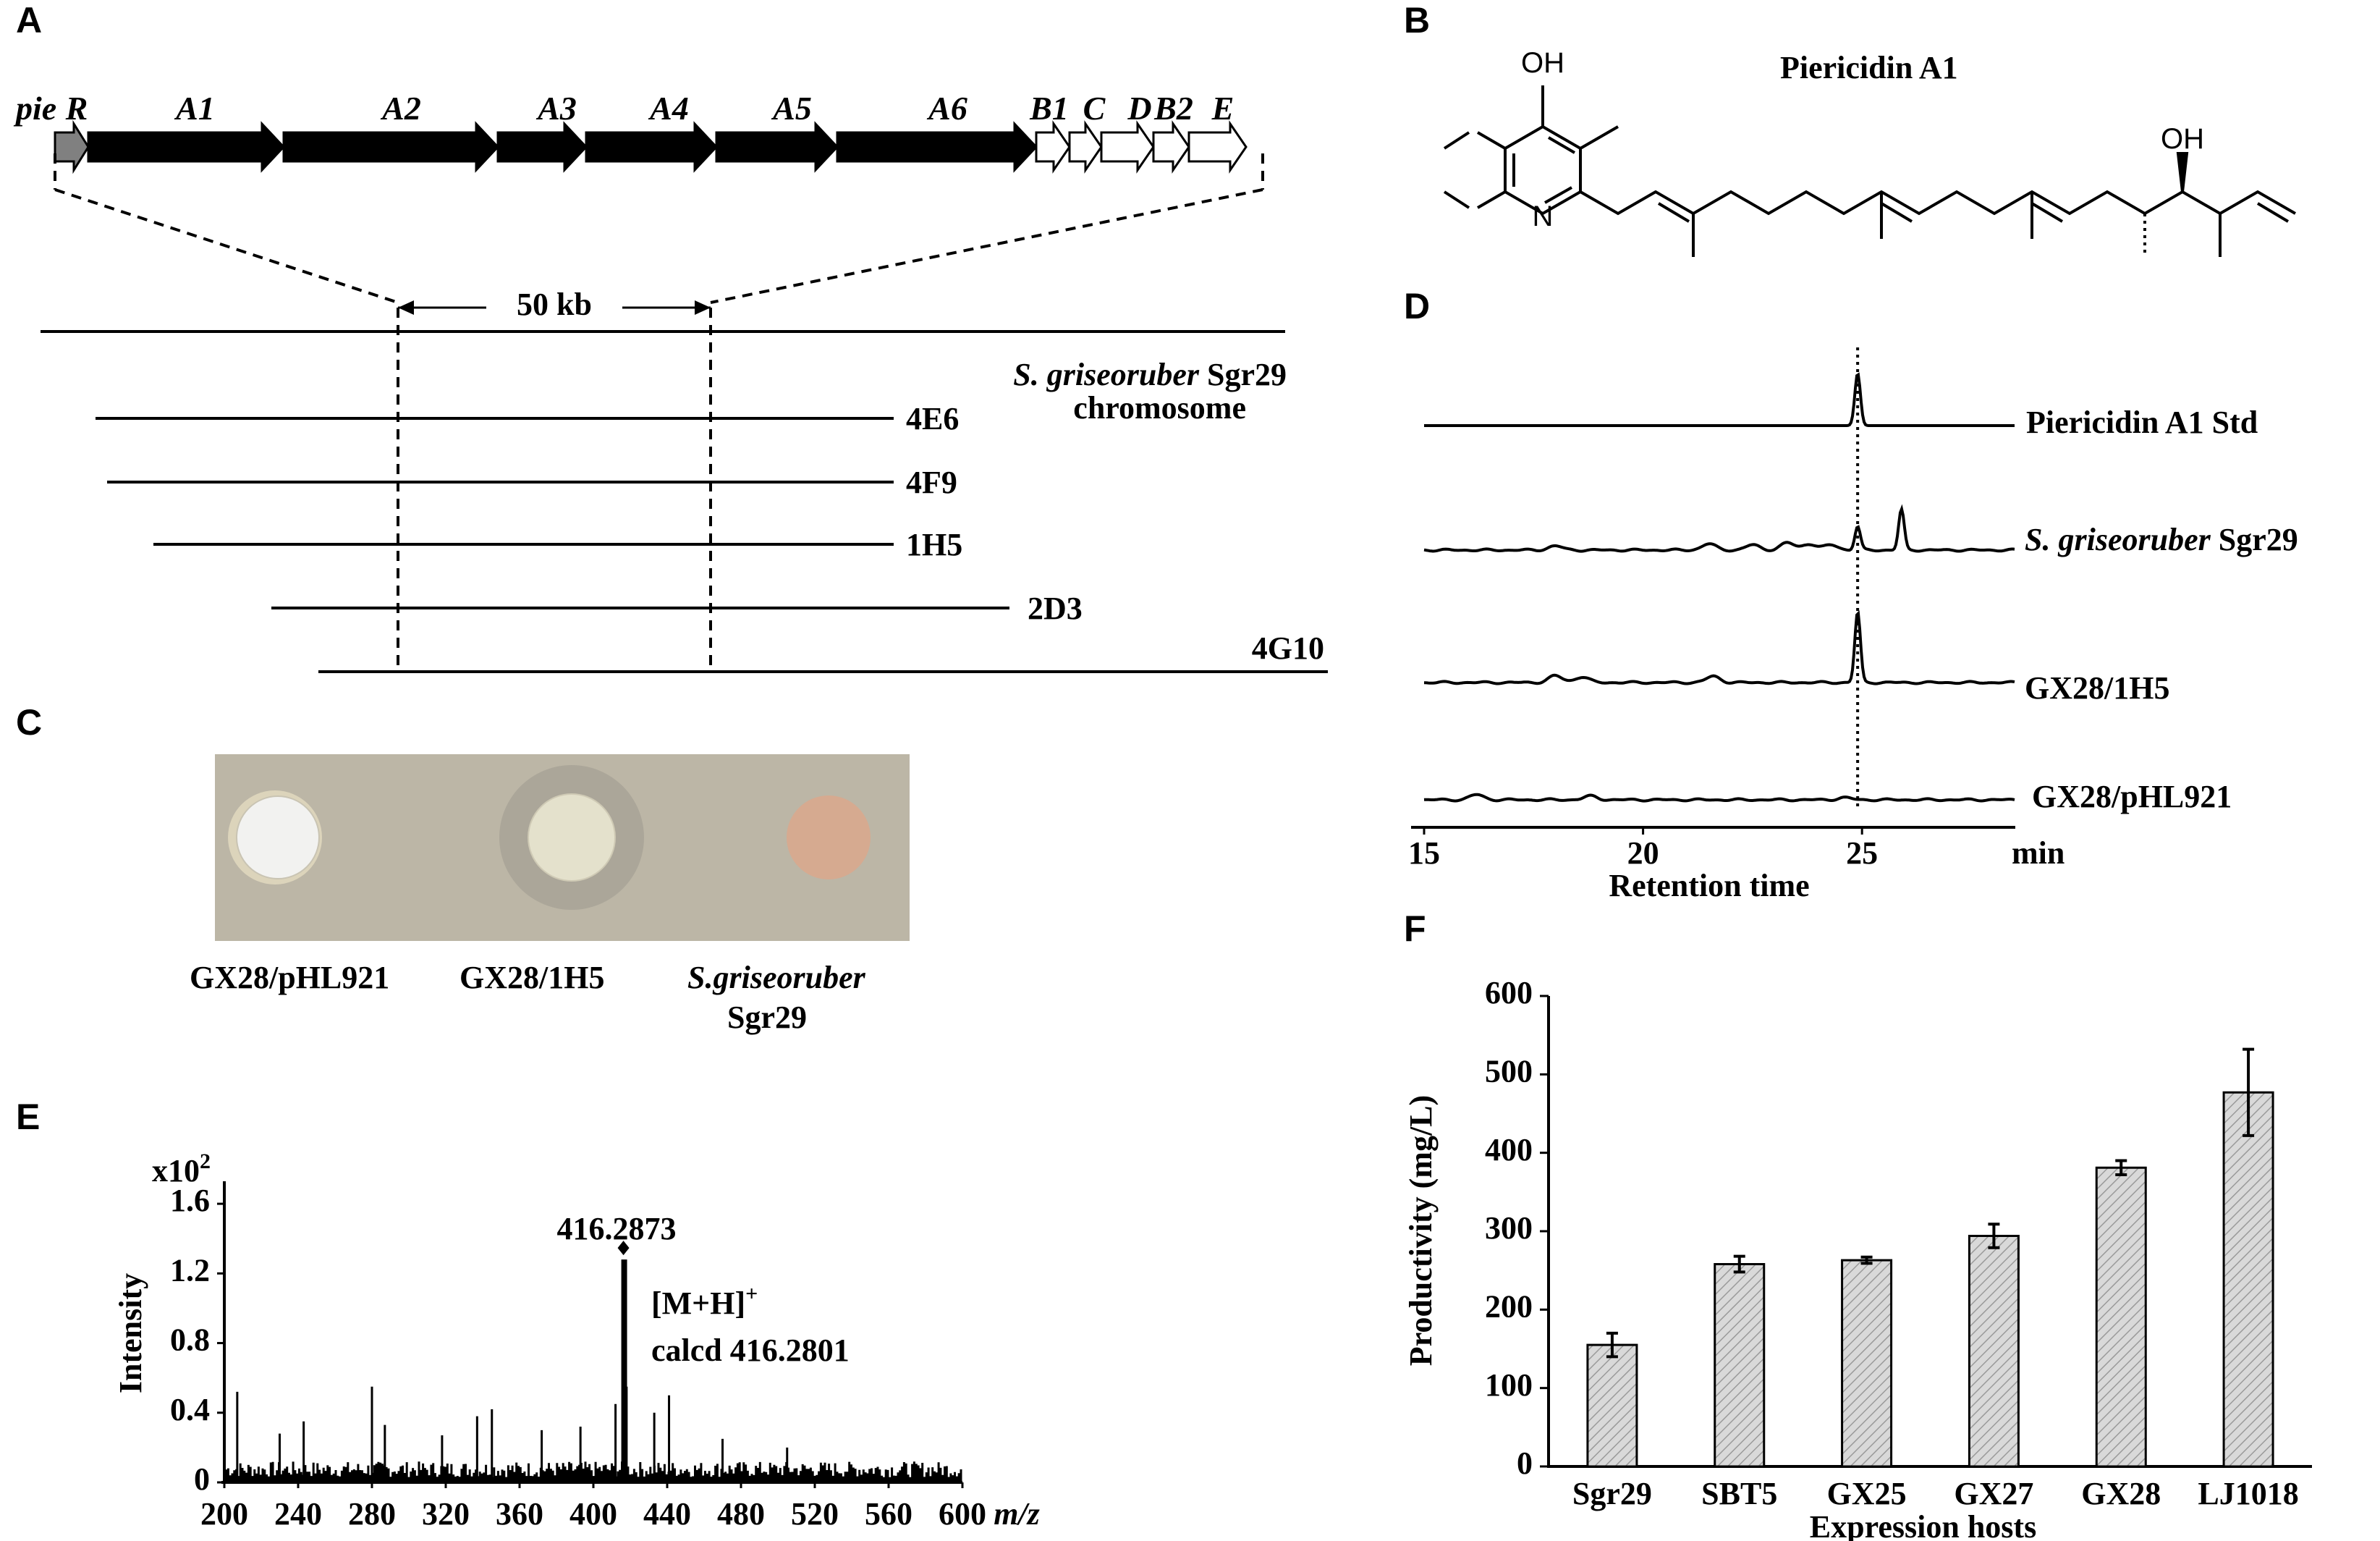  Describe the element at coordinates (190, 1201) in the screenshot. I see `y-tick-label-1.6: 1.6` at that location.